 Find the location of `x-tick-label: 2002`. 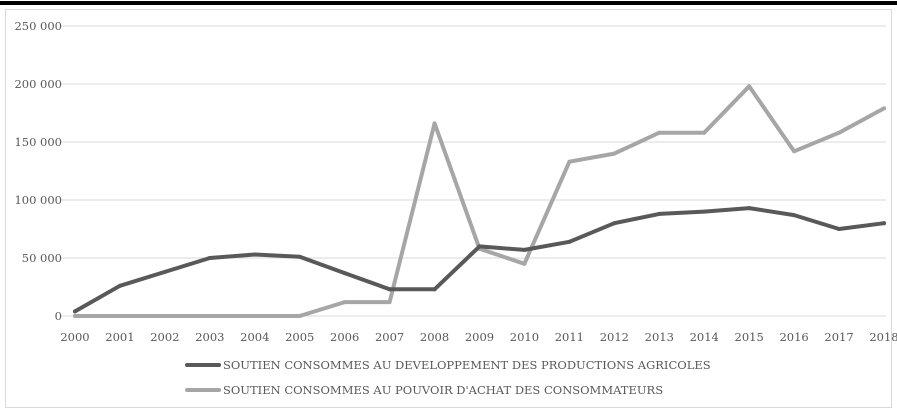

x-tick-label: 2002 is located at coordinates (164, 337).